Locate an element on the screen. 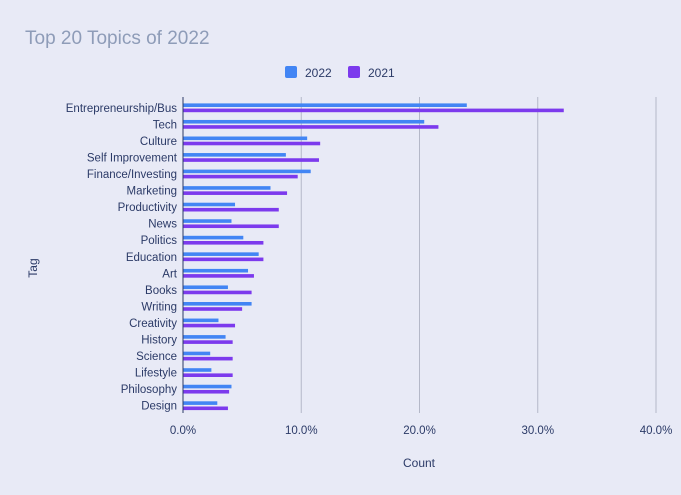  x-axis-tick-labels: 0.0% 10.0% 20.0% 30.0% 40.0% is located at coordinates (421, 431).